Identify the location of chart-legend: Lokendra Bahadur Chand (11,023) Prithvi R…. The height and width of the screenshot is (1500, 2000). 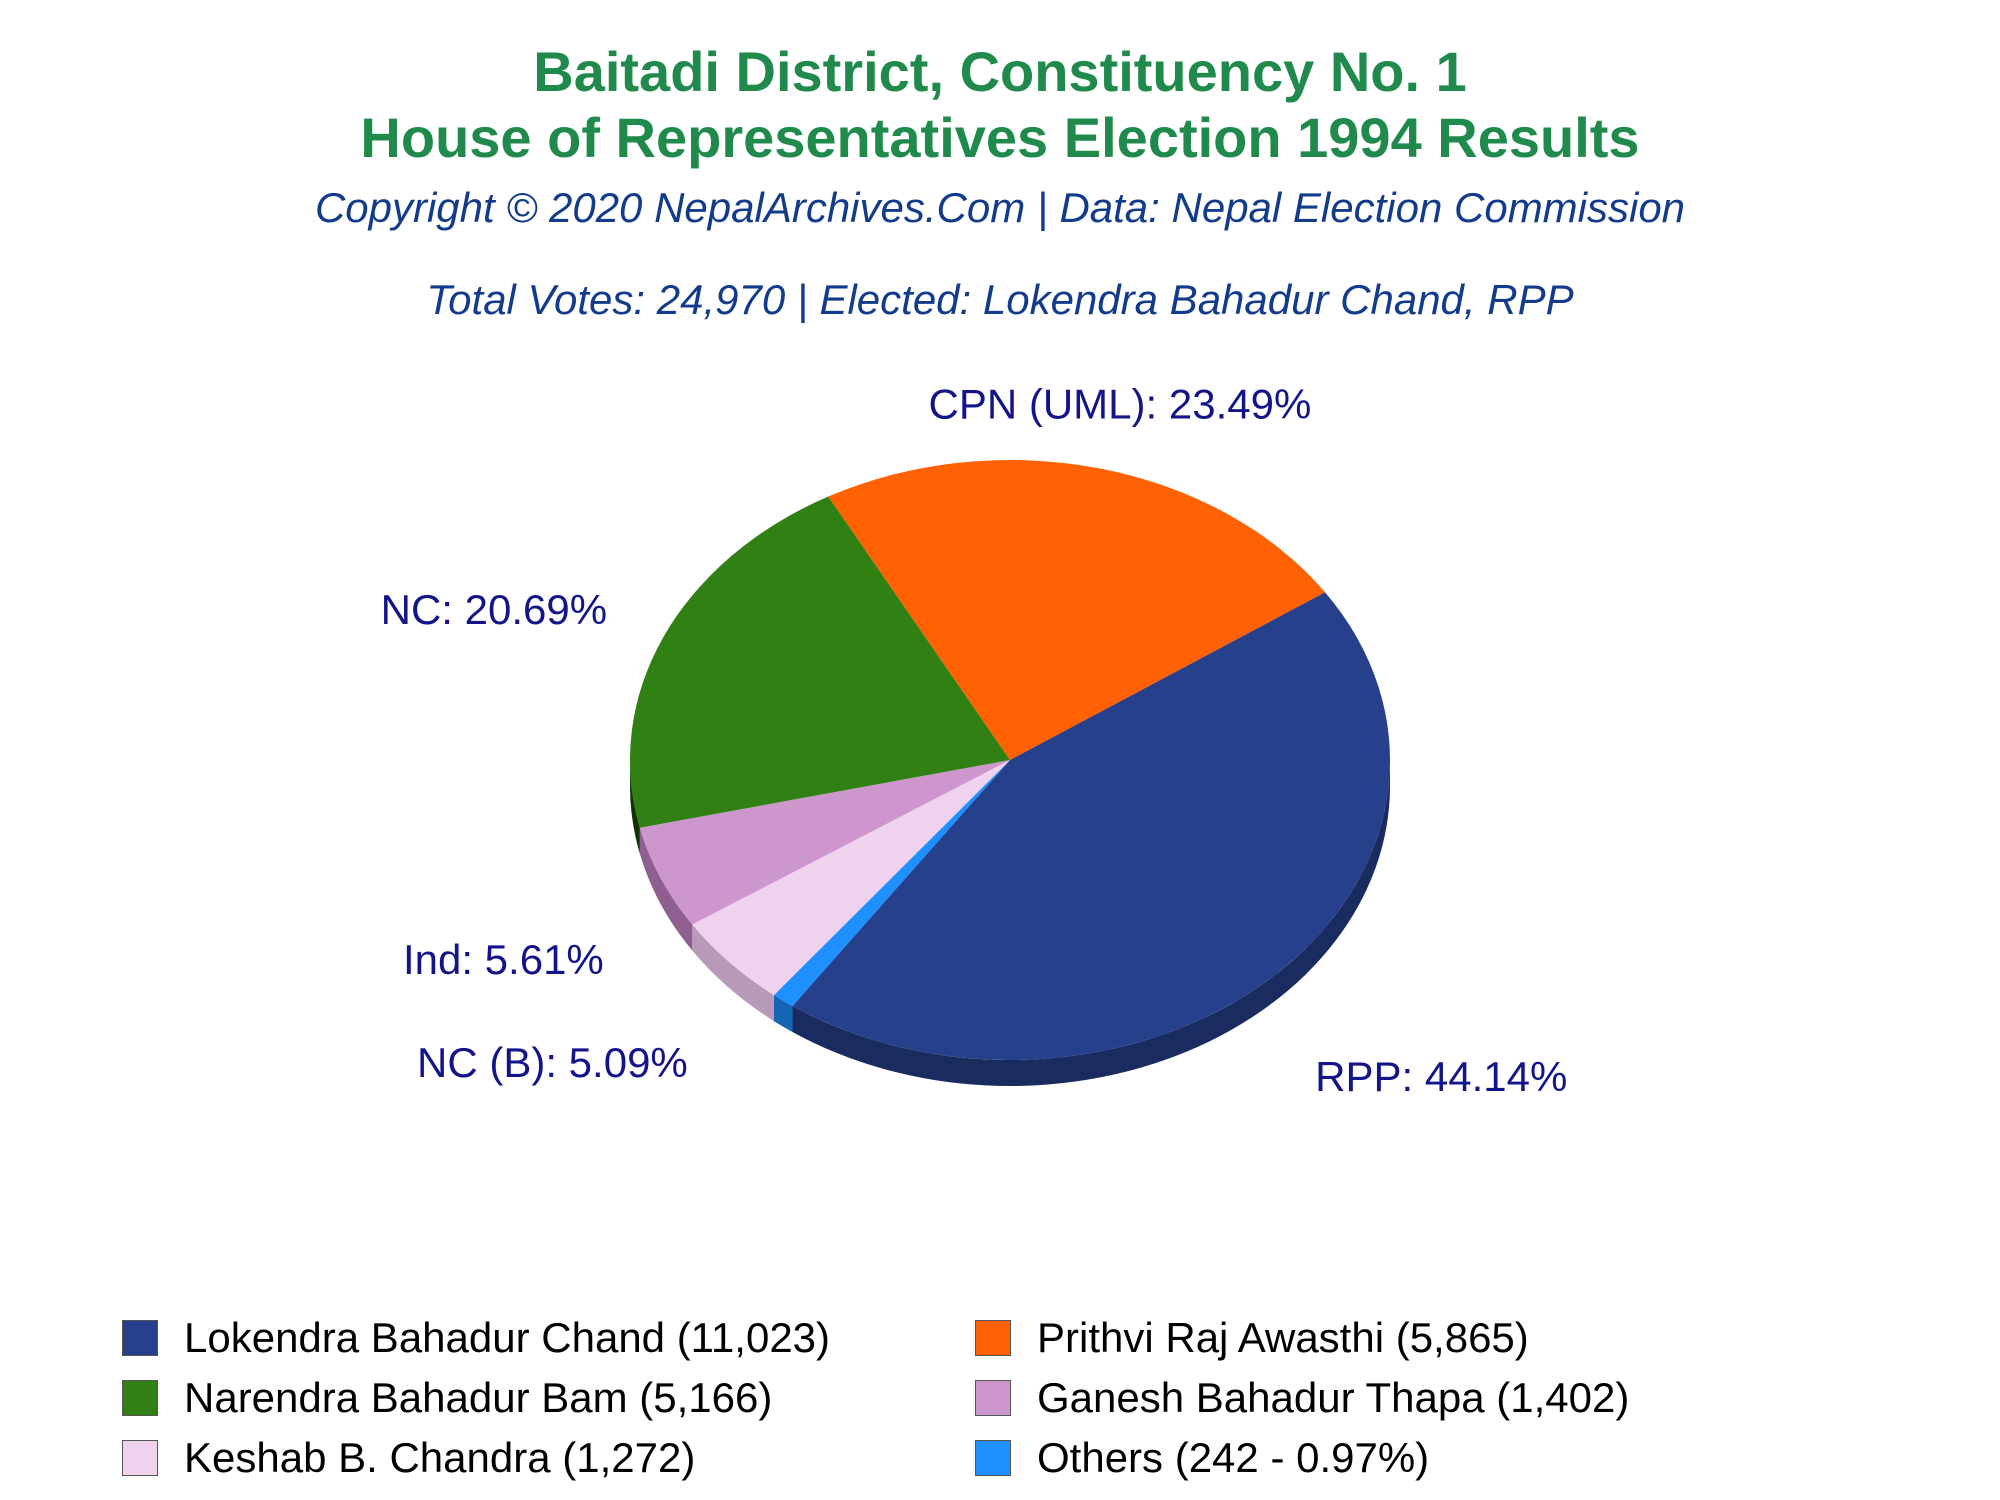
(1000, 1400).